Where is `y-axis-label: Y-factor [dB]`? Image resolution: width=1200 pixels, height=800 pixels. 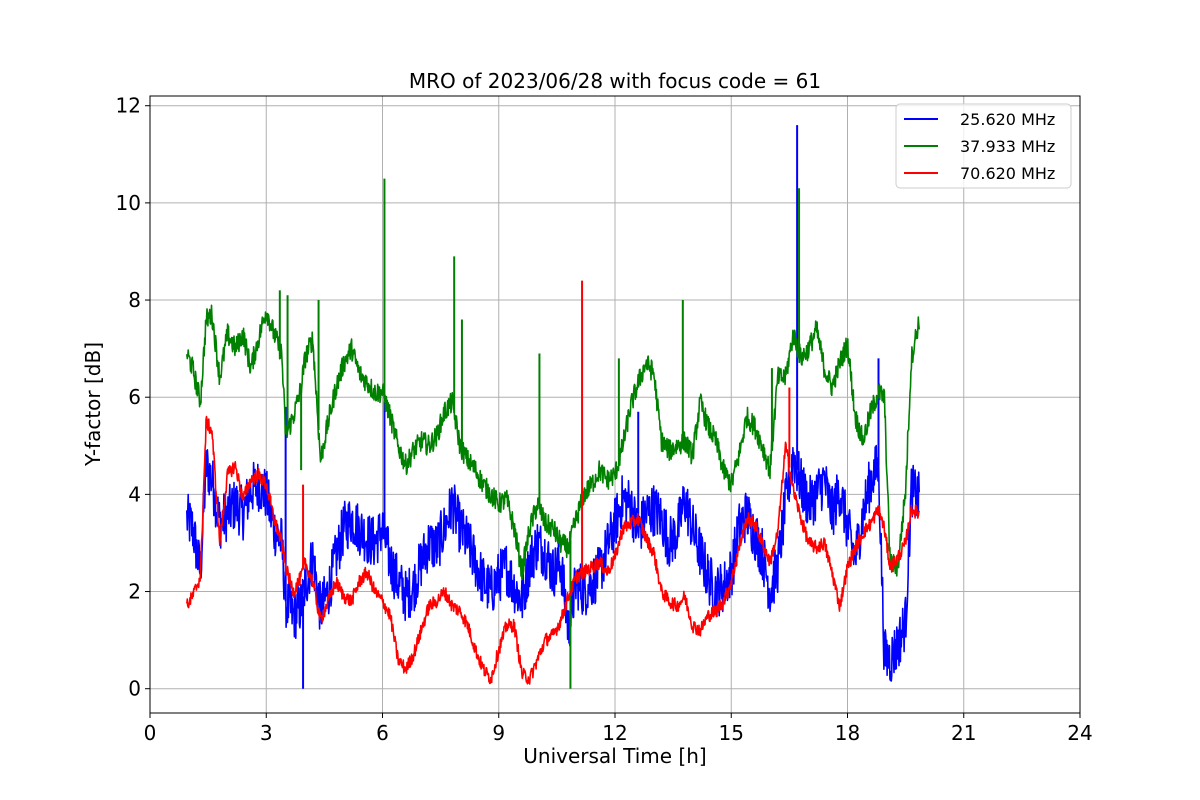
y-axis-label: Y-factor [dB] is located at coordinates (93, 404).